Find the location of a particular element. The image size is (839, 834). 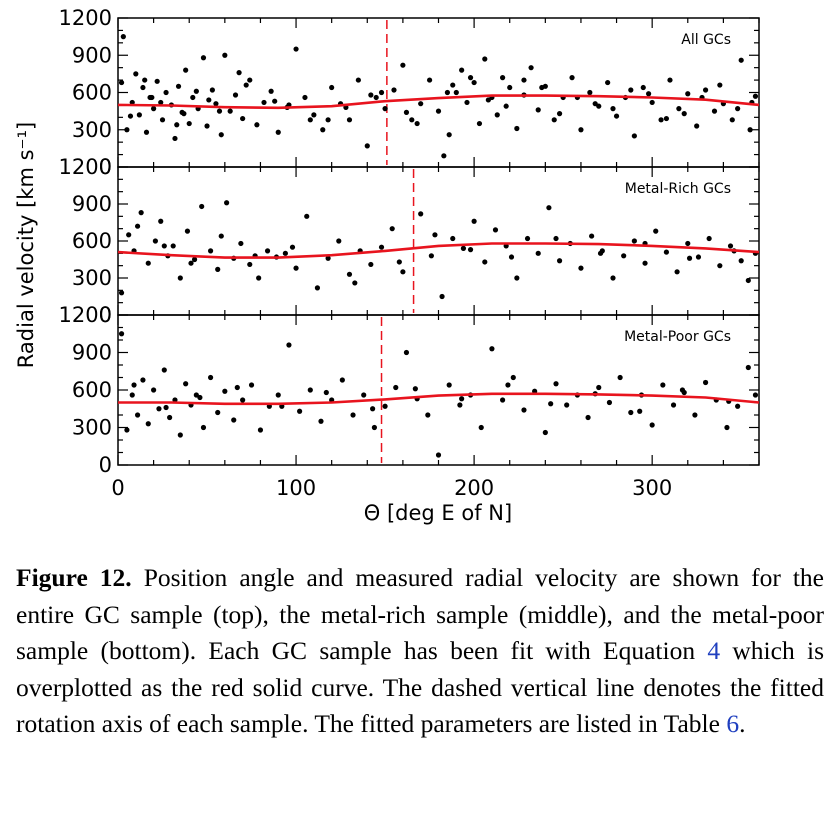

x-axis-title: Θ [deg E of N] is located at coordinates (438, 513).